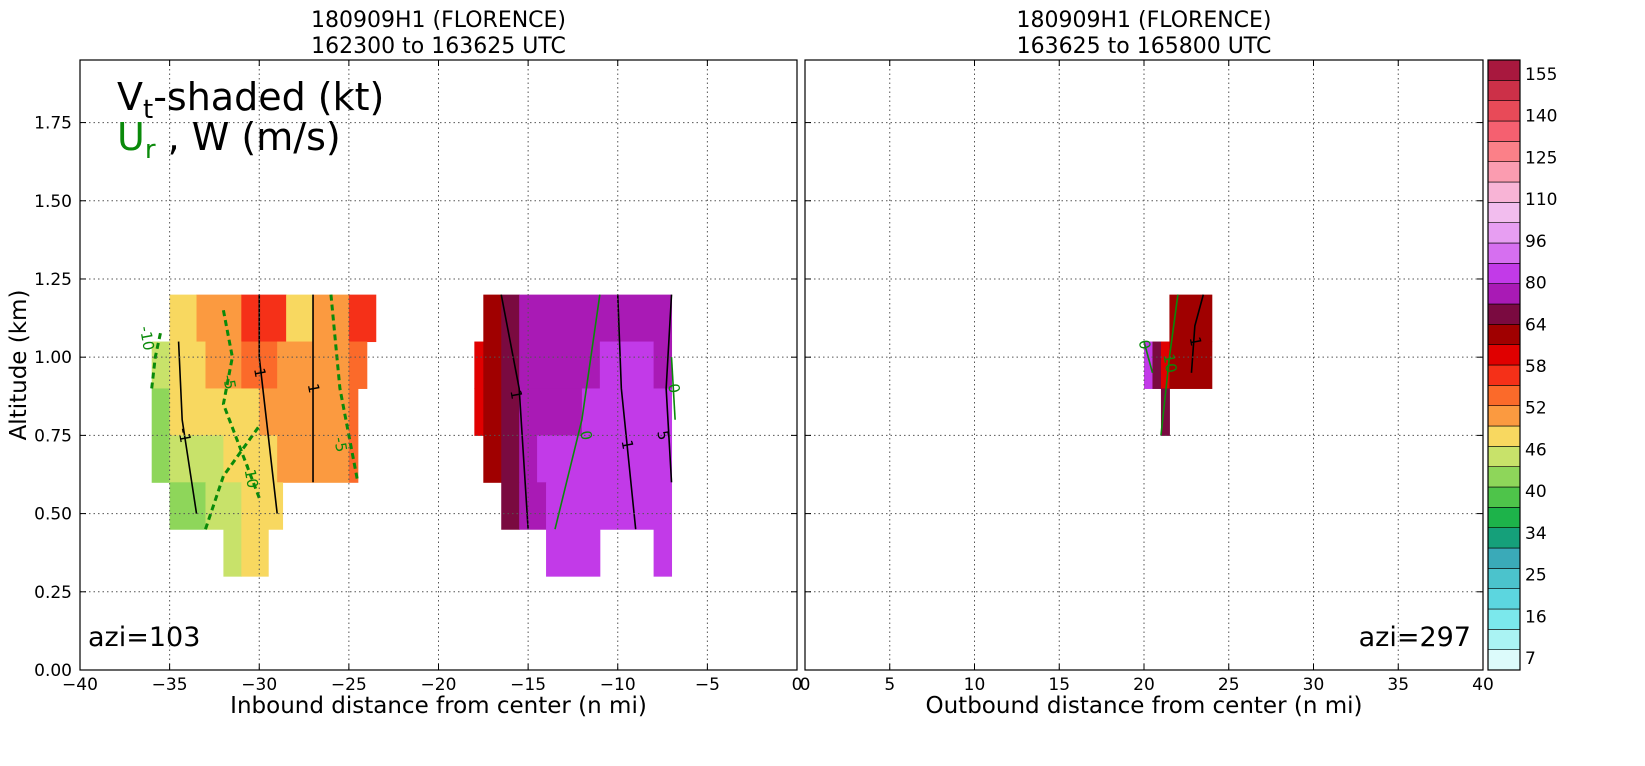 The height and width of the screenshot is (766, 1645). I want to click on legend-part: r, so click(150, 150).